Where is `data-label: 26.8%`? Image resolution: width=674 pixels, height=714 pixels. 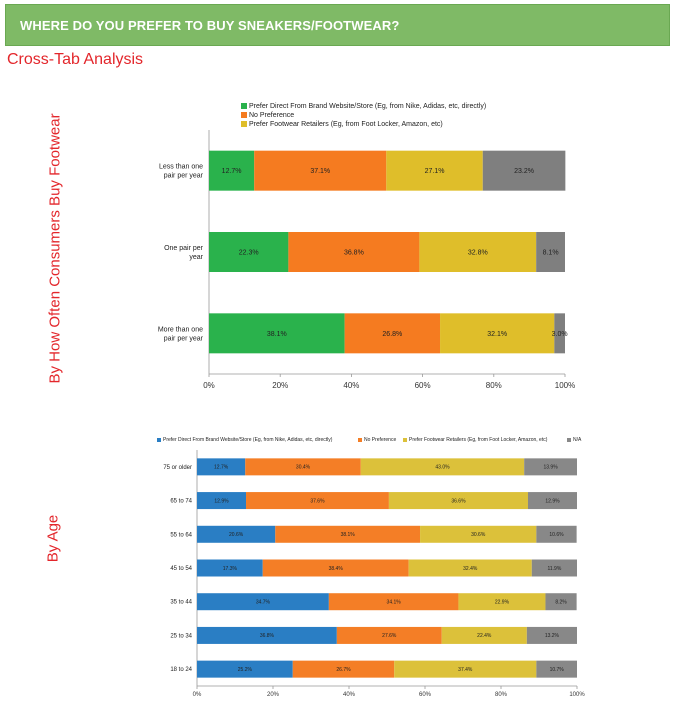
data-label: 26.8% is located at coordinates (392, 334).